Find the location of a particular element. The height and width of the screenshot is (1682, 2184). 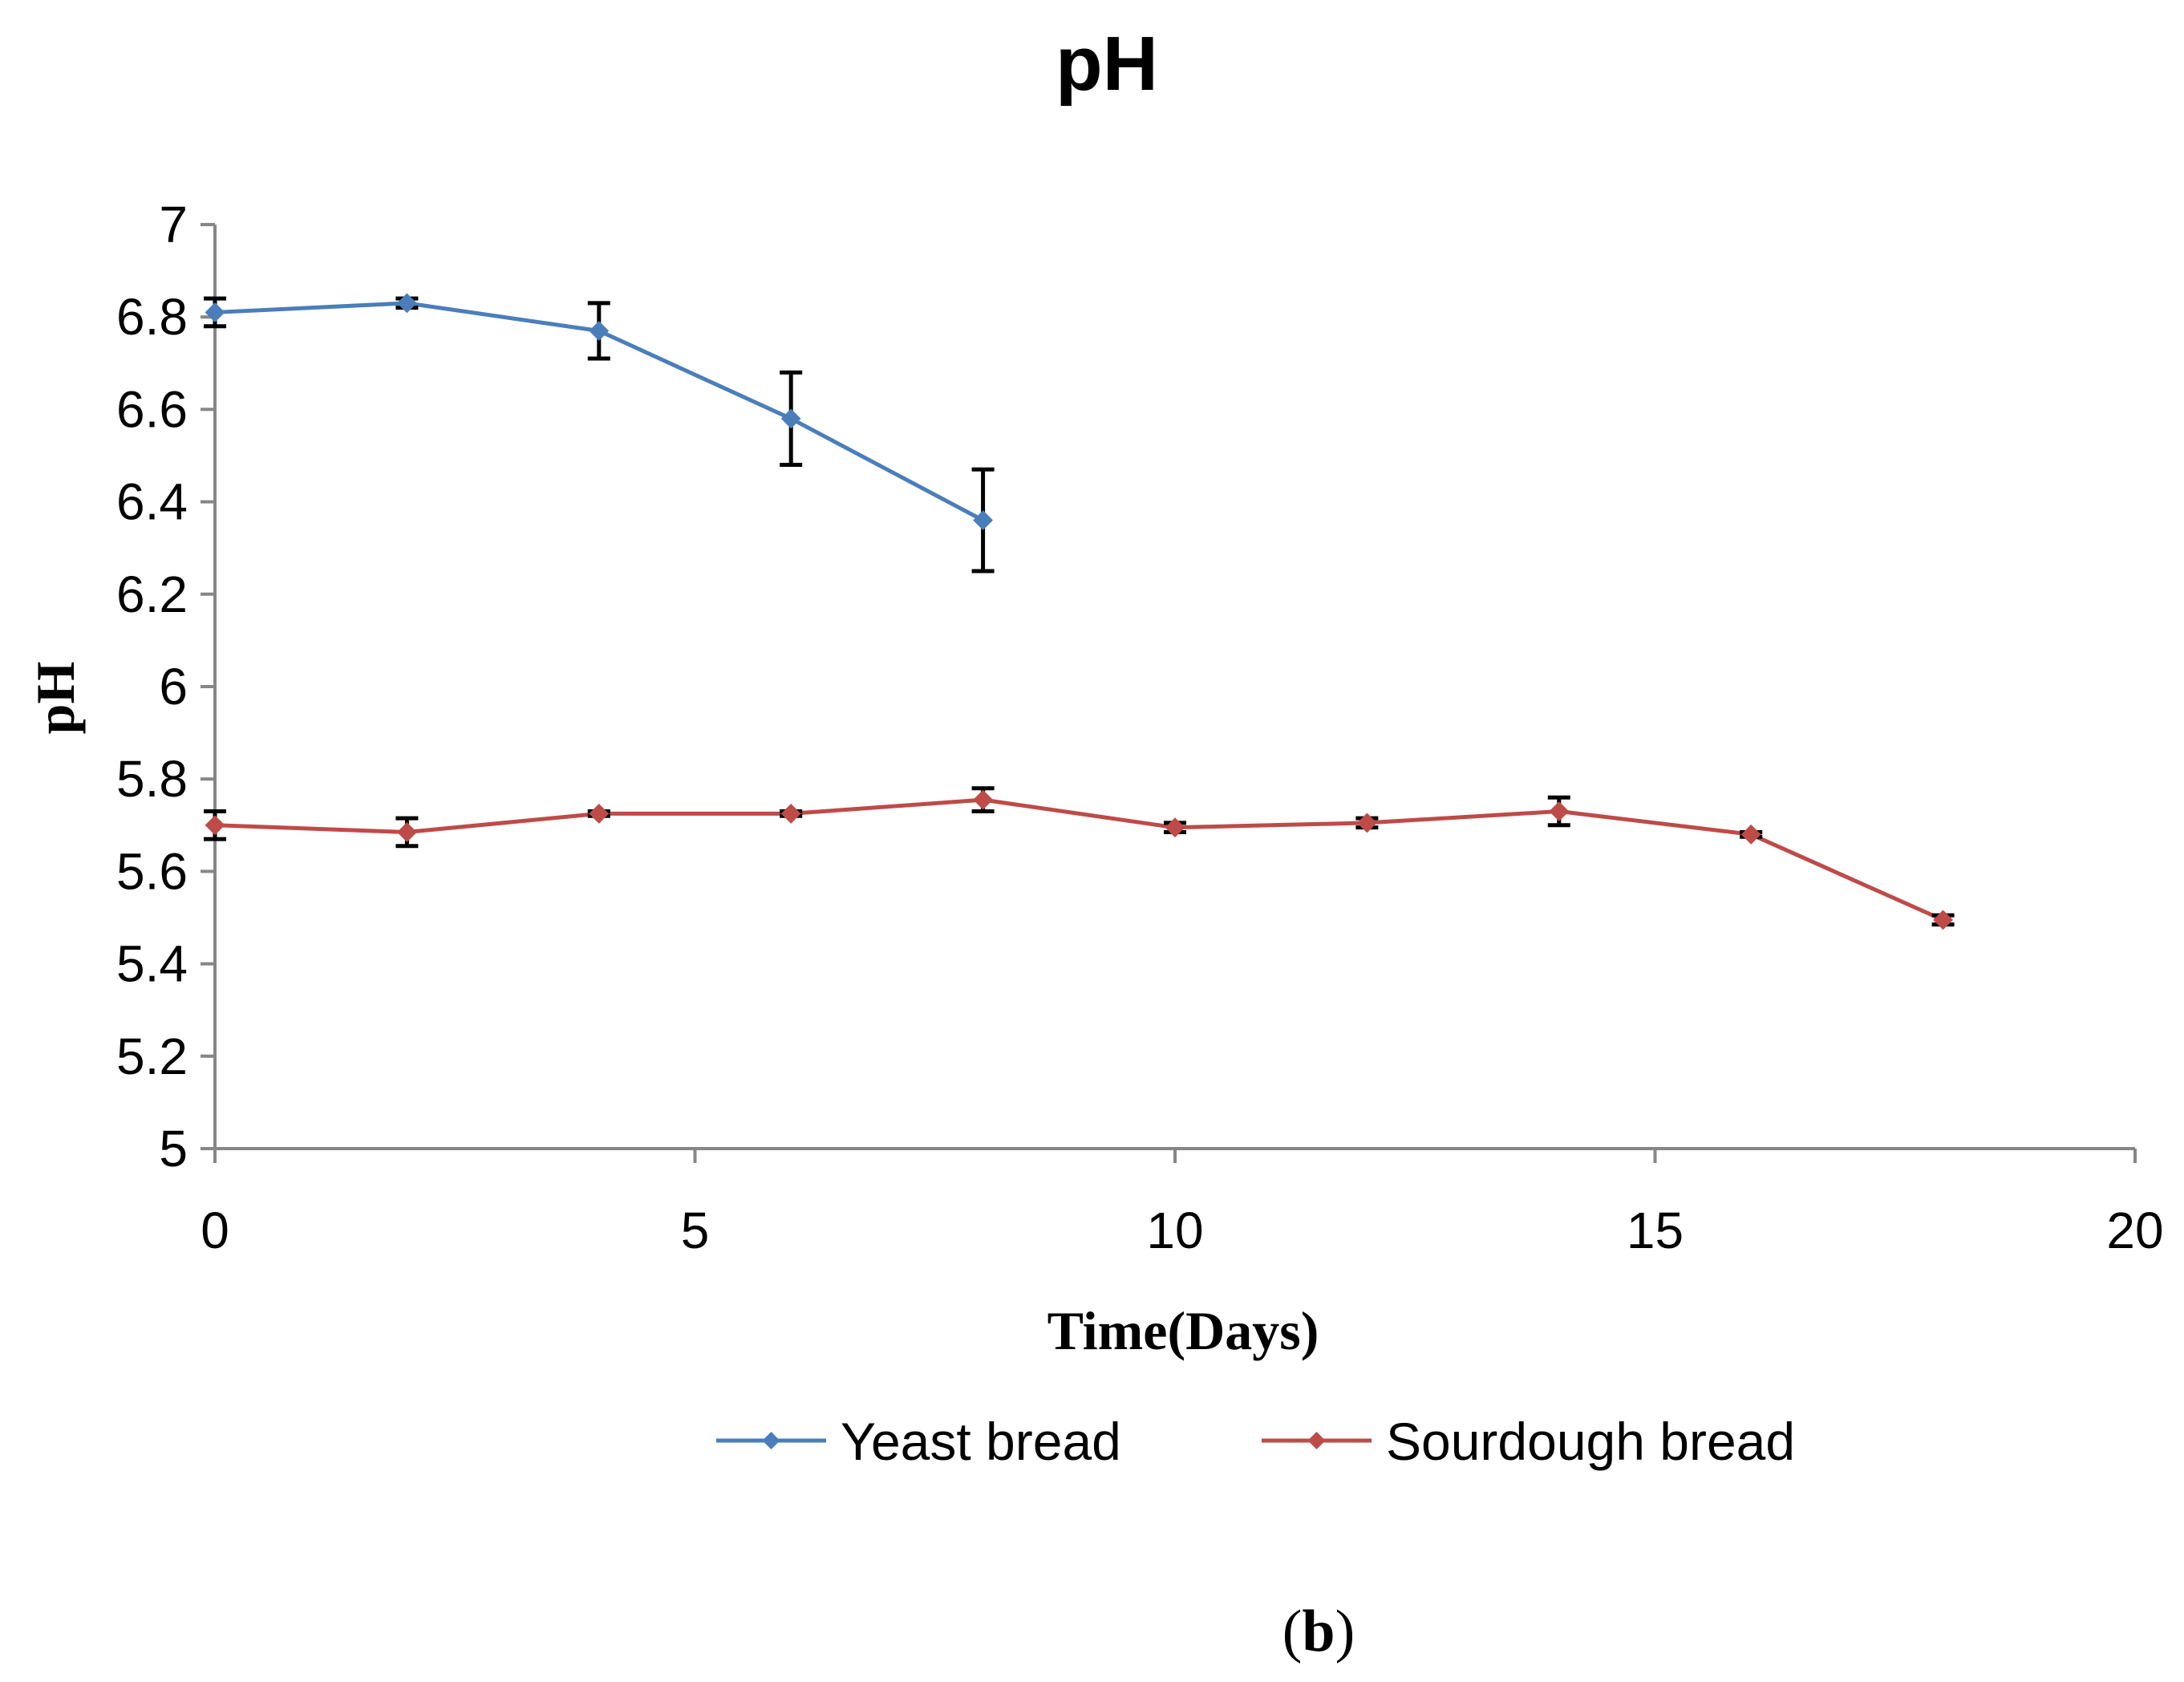

y-tick-label: 6 is located at coordinates (173, 686).